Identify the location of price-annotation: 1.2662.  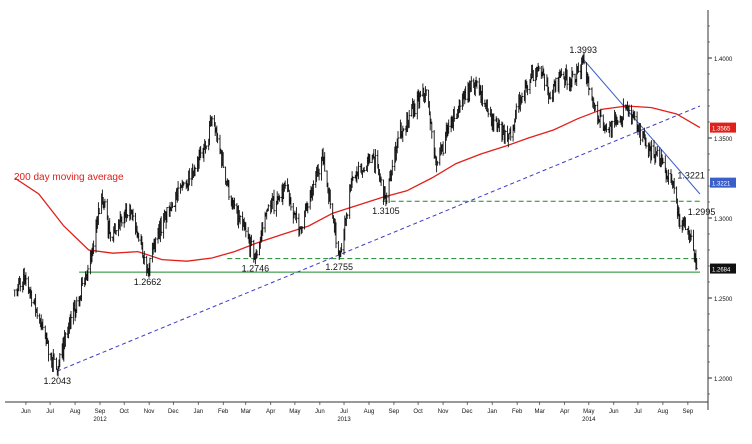
(148, 282).